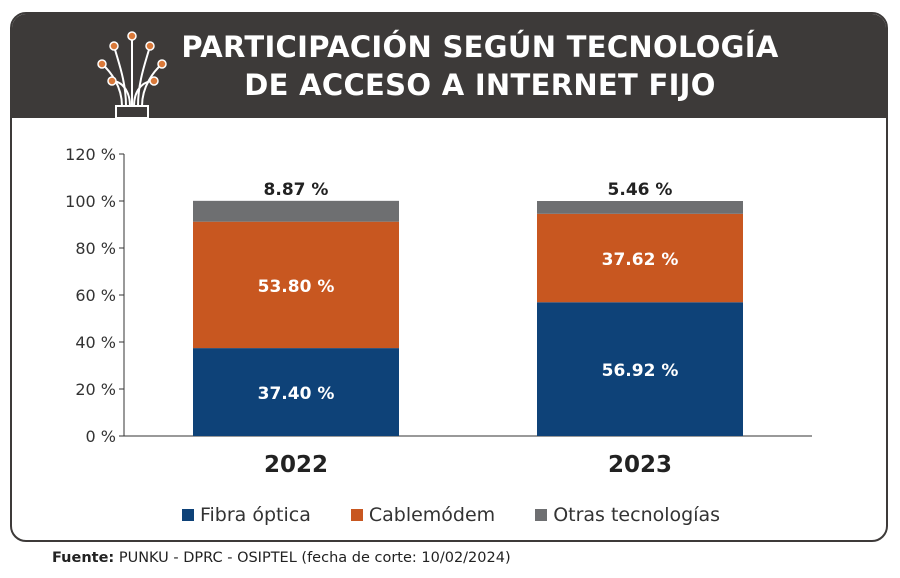 The image size is (900, 578). What do you see at coordinates (640, 465) in the screenshot?
I see `x-tick-label: 2023` at bounding box center [640, 465].